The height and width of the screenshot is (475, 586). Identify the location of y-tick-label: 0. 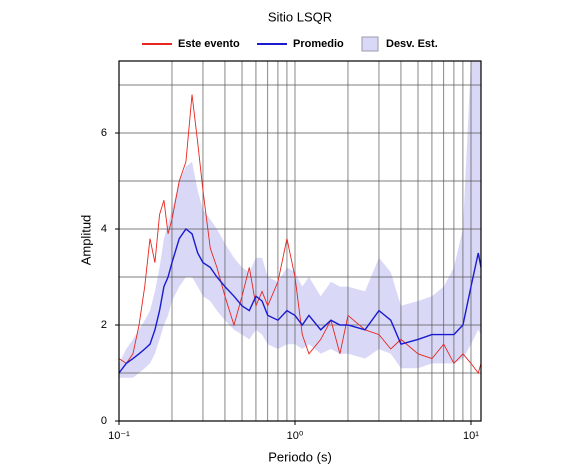
(104, 421).